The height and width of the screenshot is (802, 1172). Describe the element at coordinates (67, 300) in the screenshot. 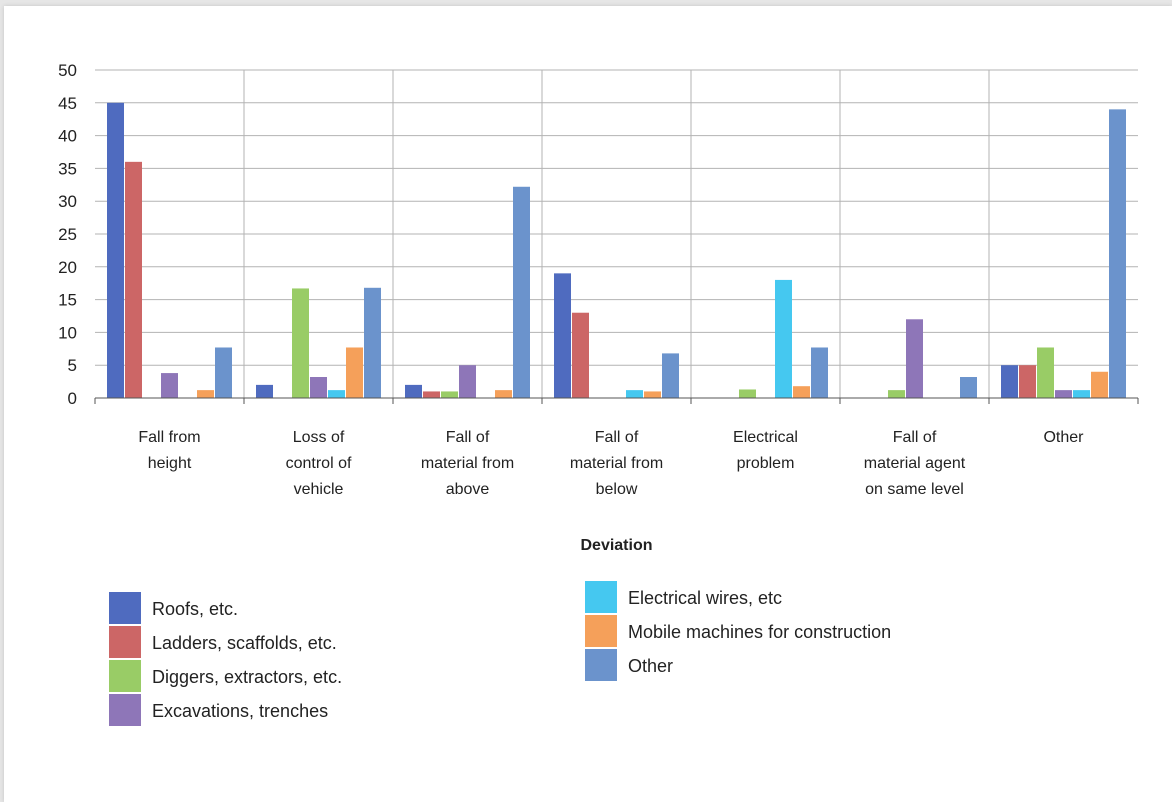

I see `y-tick-label: 15` at that location.